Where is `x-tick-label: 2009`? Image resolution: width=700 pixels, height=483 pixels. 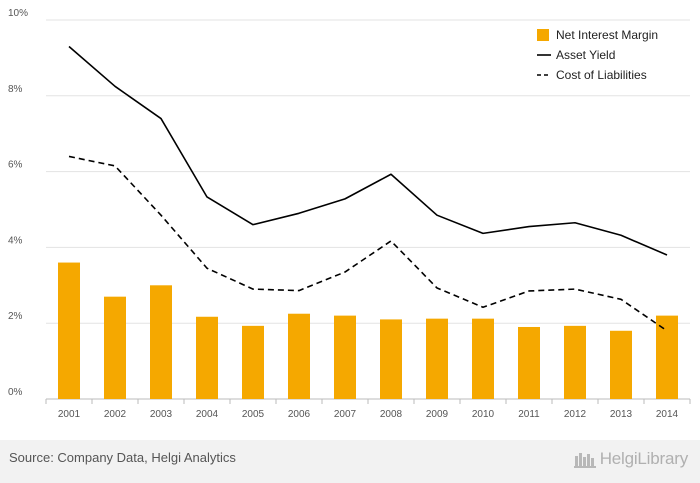
x-tick-label: 2009 is located at coordinates (437, 414).